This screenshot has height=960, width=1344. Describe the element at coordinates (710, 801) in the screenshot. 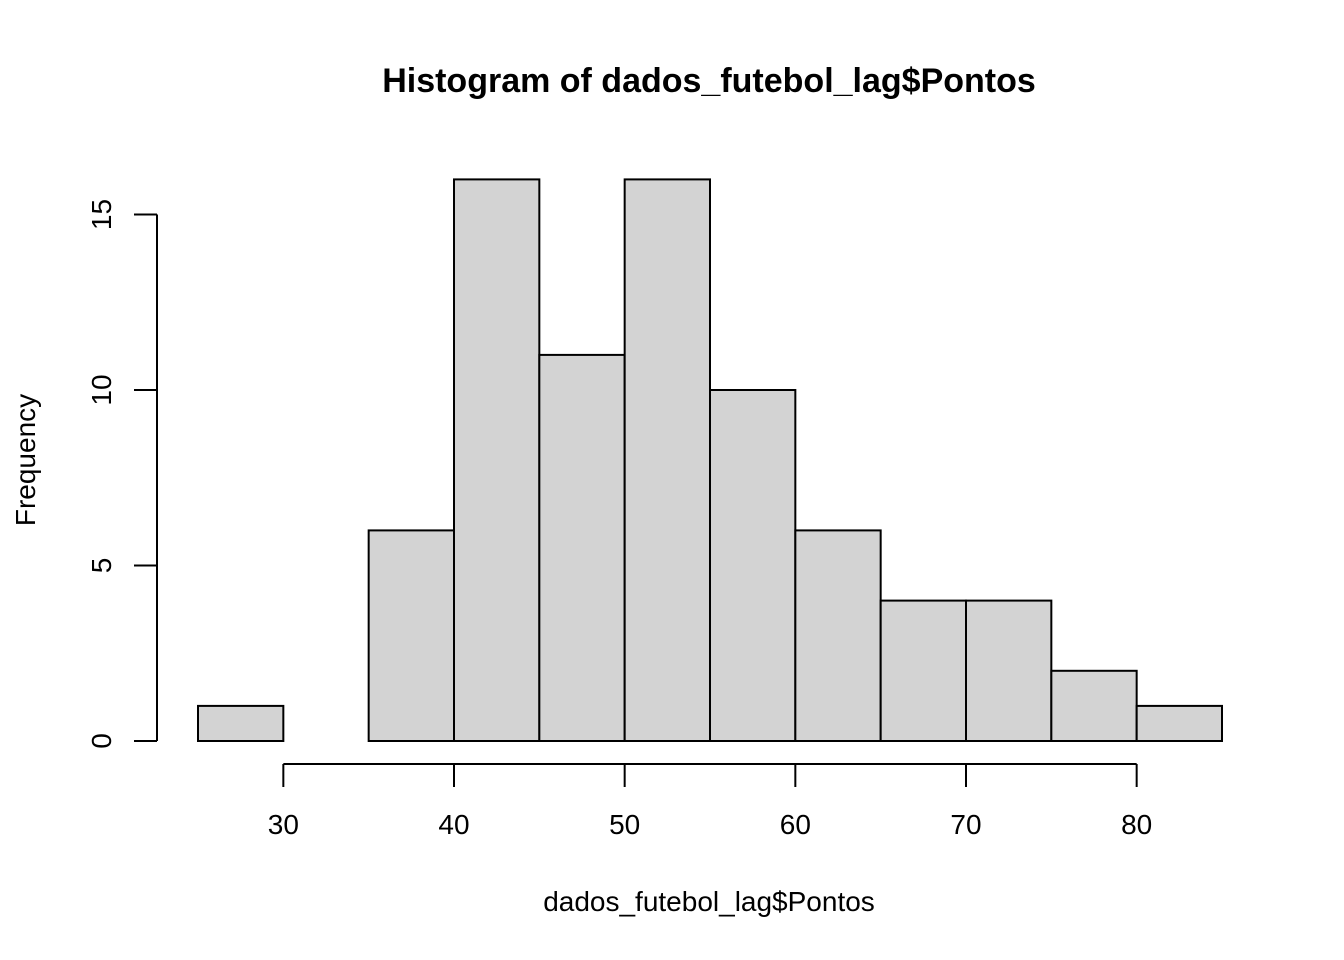

I see `x-axis: 30 40 50 60 70 80` at that location.